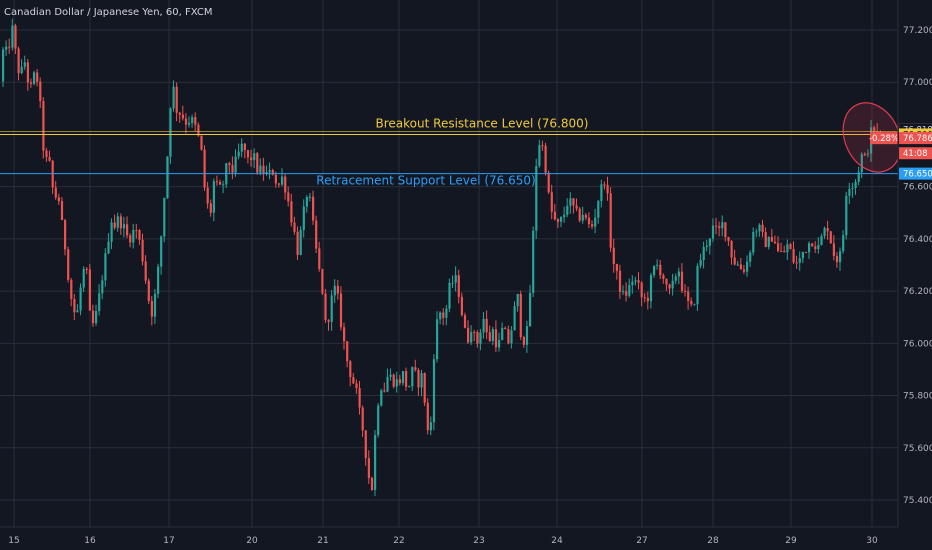  I want to click on y-tick-label: 75.400, so click(917, 501).